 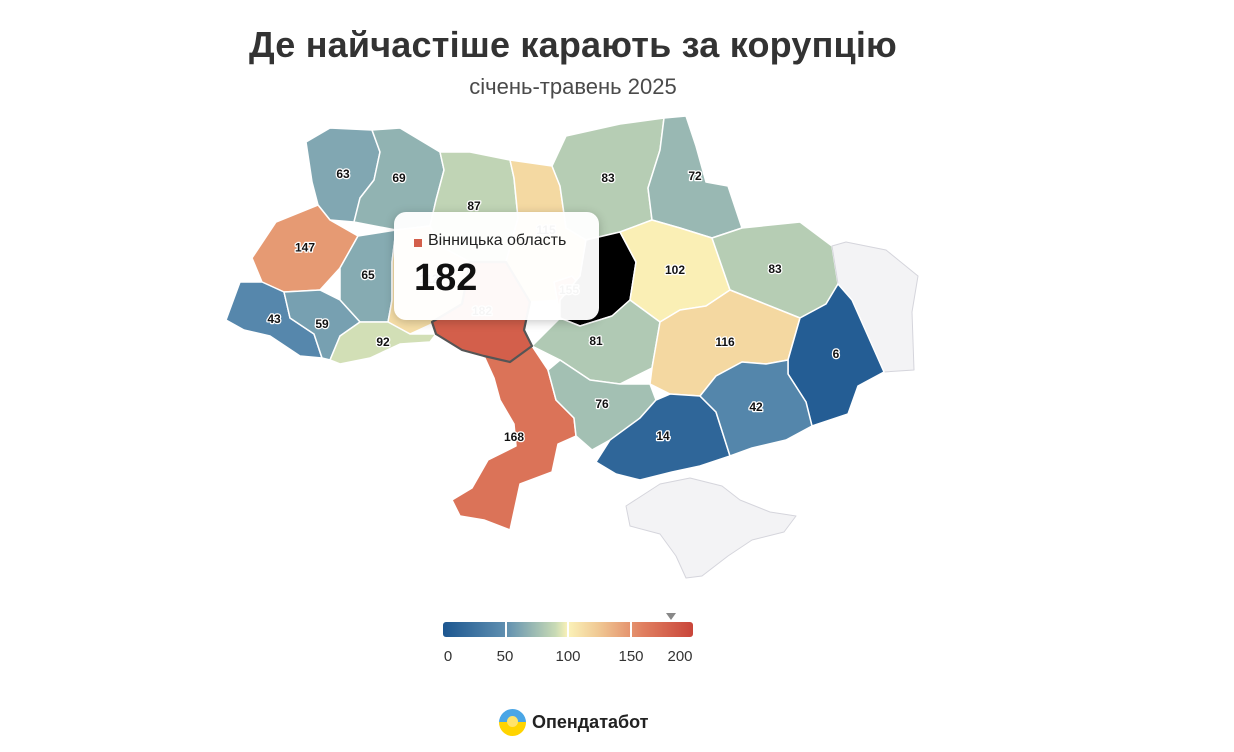 What do you see at coordinates (305, 248) in the screenshot?
I see `region-value-label: 147` at bounding box center [305, 248].